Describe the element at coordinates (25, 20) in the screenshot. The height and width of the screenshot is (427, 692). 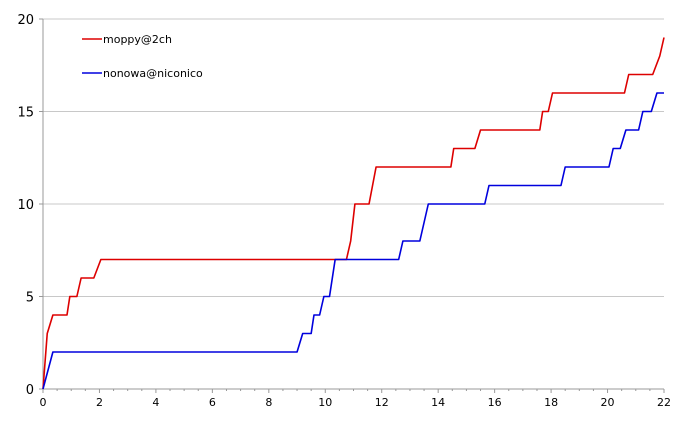
I see `y-tick-label-4: 20` at that location.